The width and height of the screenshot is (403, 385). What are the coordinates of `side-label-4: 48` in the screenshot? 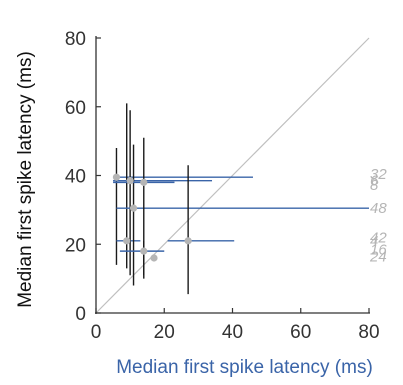 It's located at (378, 208).